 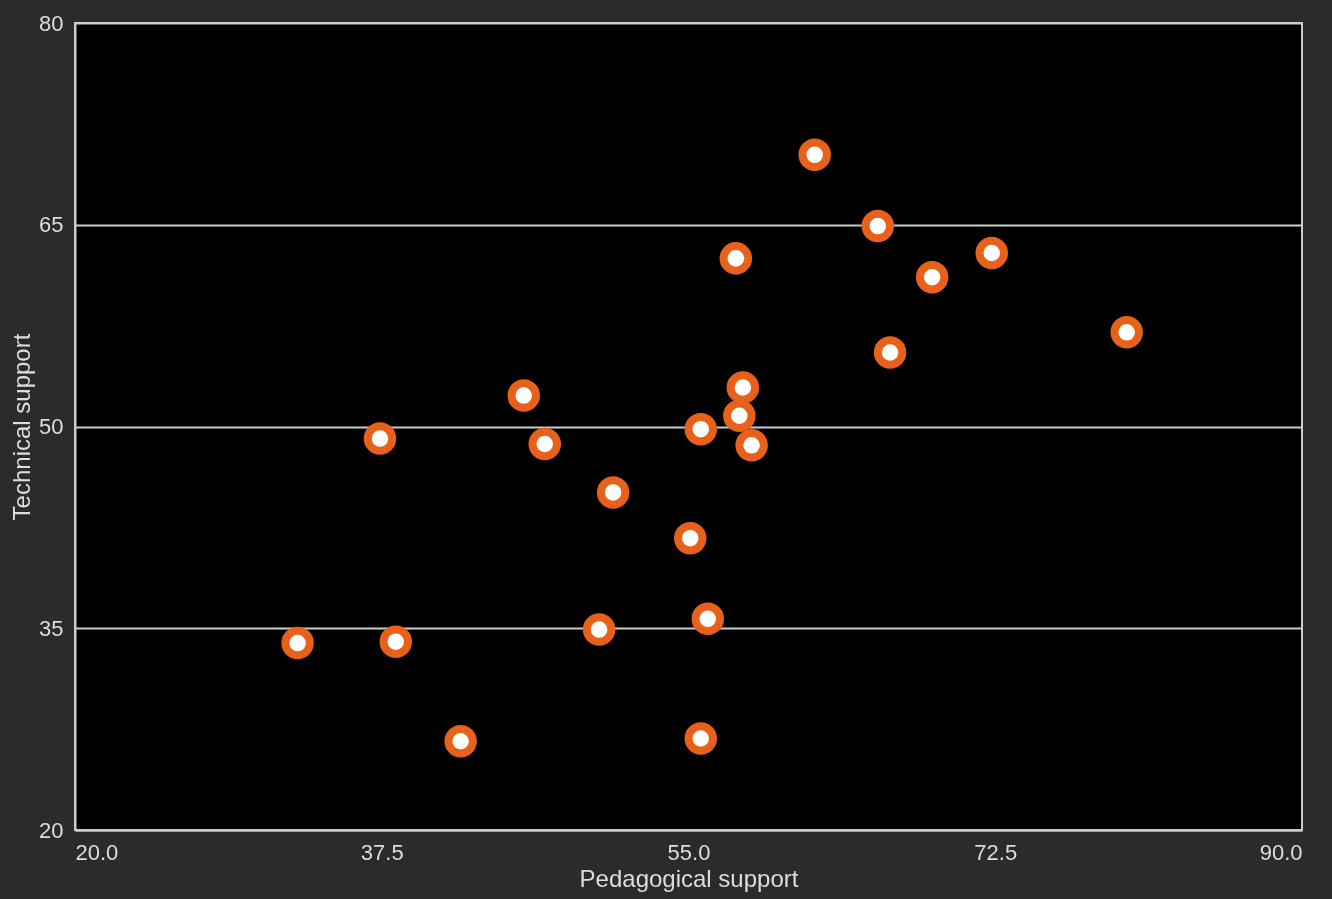 What do you see at coordinates (51, 628) in the screenshot?
I see `y-tick-label: 35` at bounding box center [51, 628].